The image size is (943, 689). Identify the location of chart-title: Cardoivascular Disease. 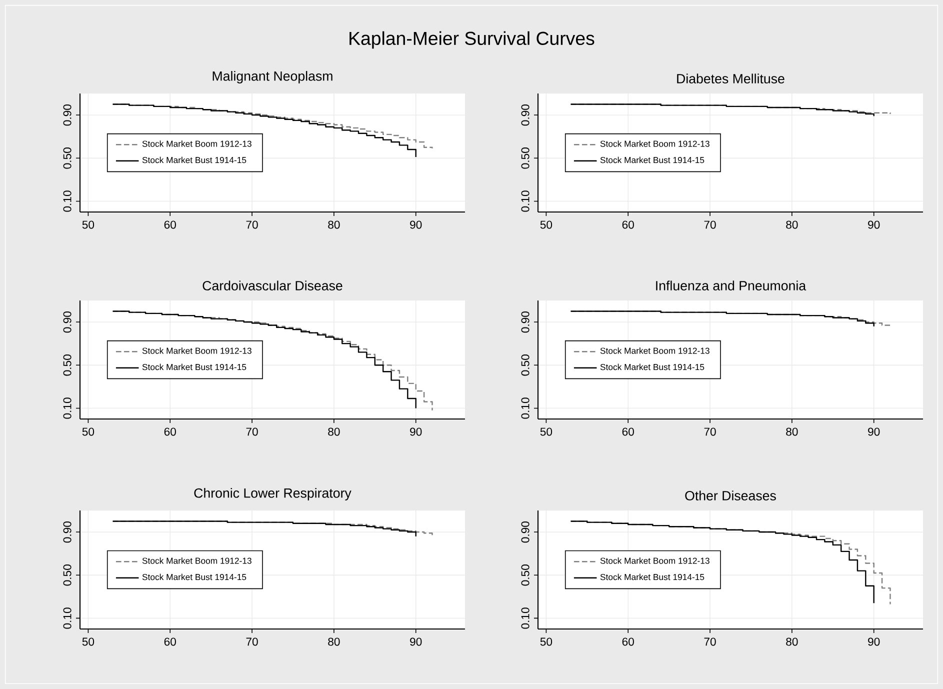
(272, 285).